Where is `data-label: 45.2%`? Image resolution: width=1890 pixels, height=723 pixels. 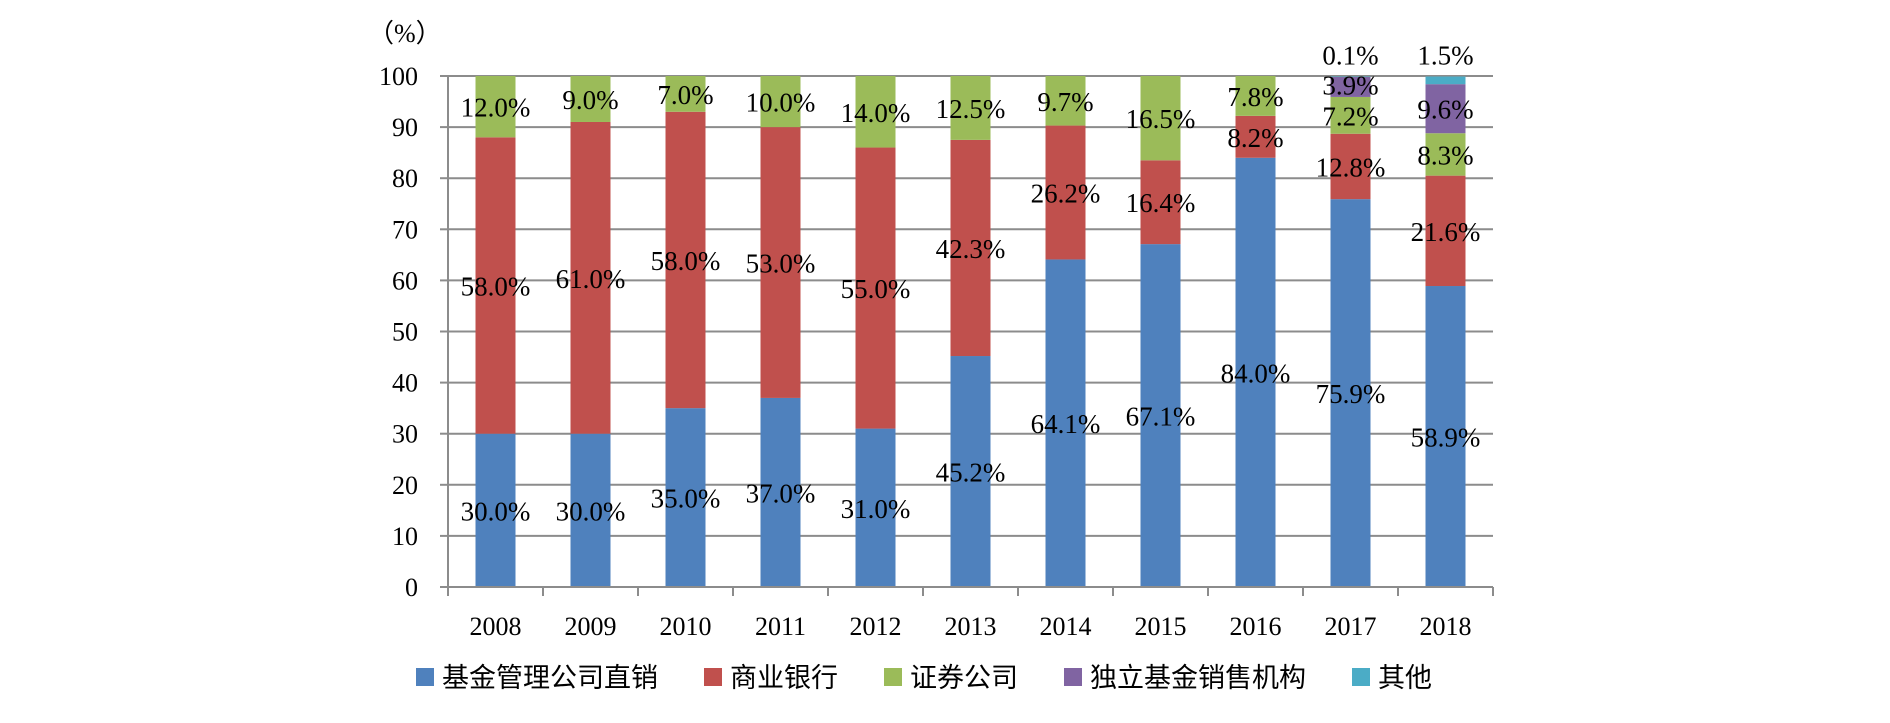
data-label: 45.2% is located at coordinates (971, 473).